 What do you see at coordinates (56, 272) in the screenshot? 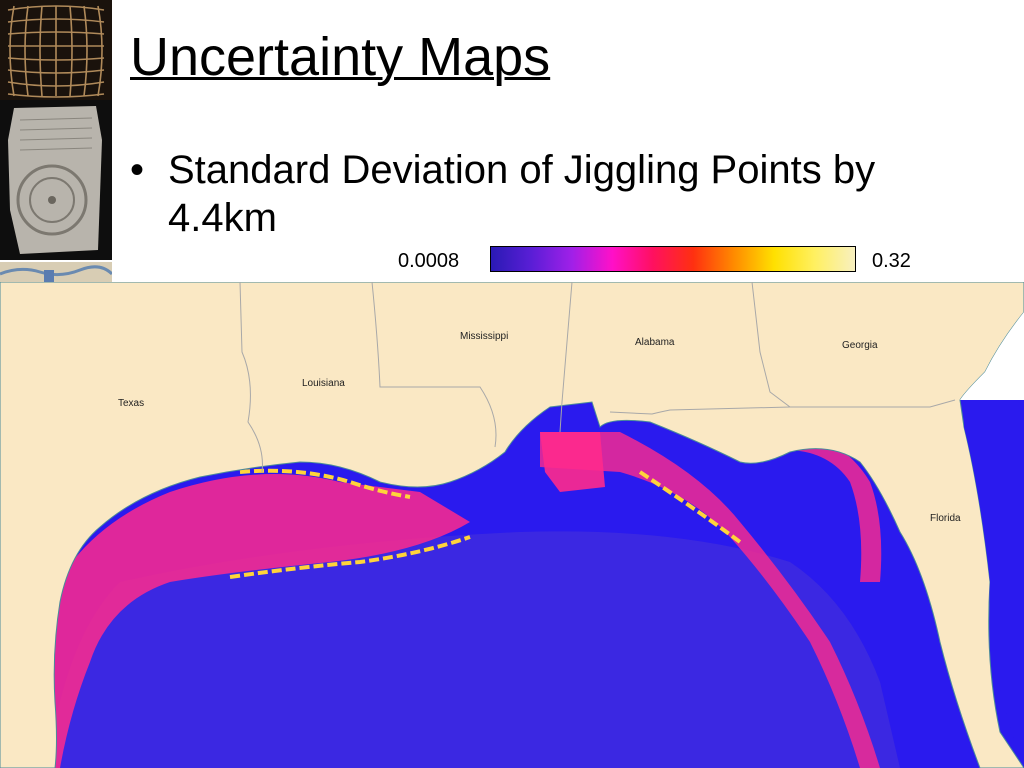
I see `thumbnail-old-map` at bounding box center [56, 272].